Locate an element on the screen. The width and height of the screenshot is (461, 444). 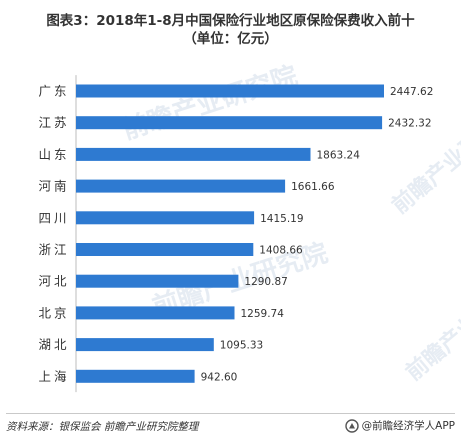
value-label: 1259.74 is located at coordinates (263, 314).